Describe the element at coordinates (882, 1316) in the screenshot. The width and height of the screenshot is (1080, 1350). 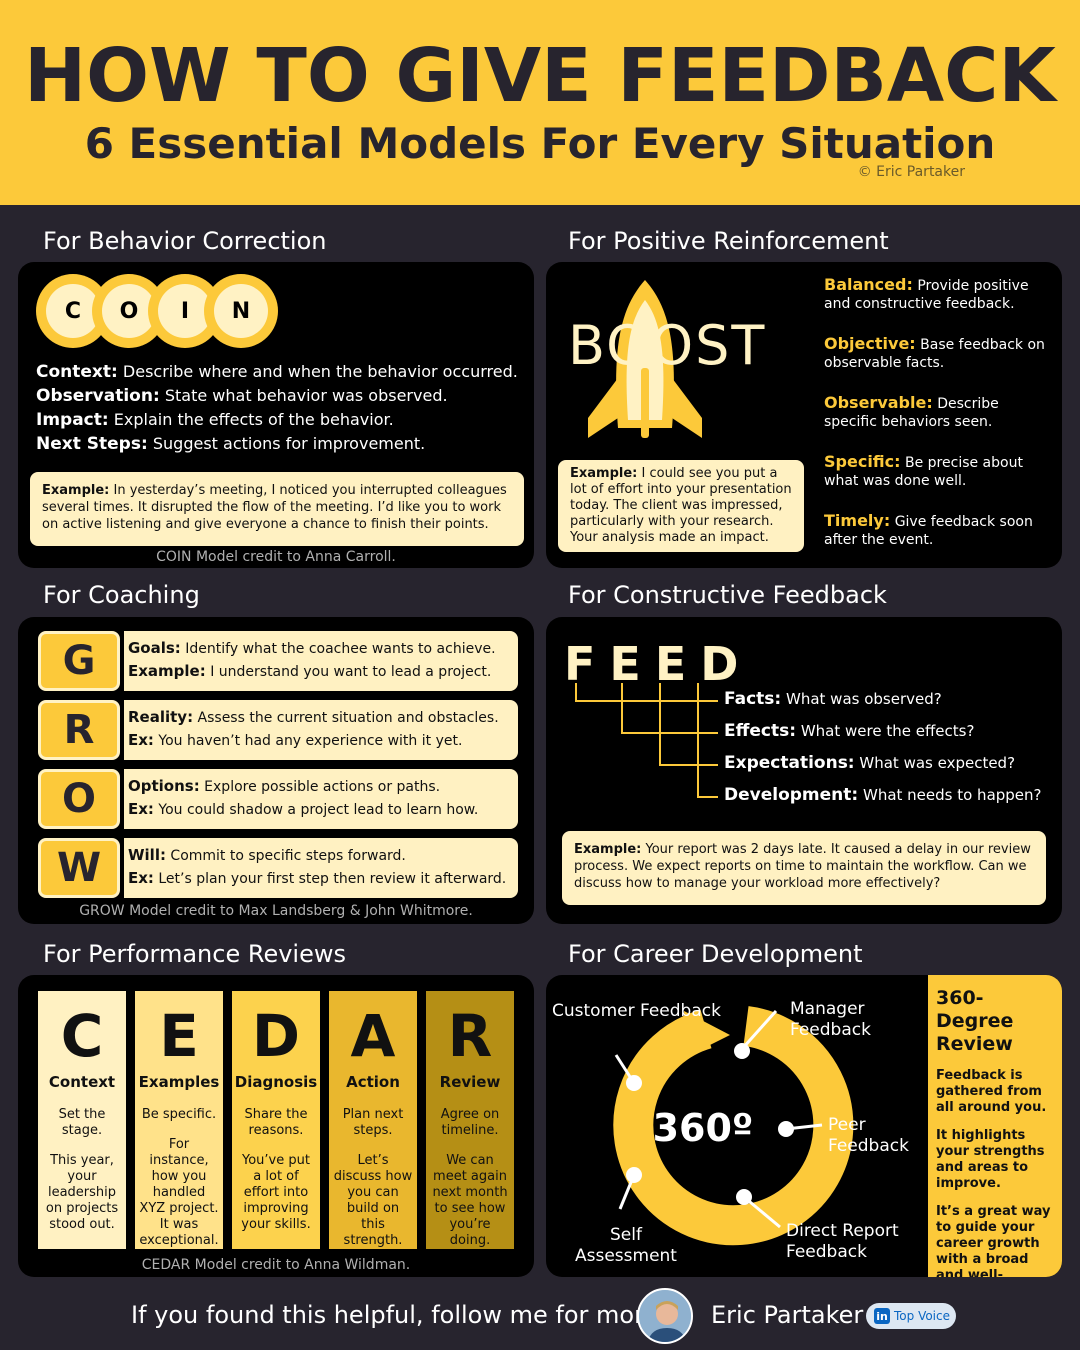
I see `linkedin-icon: in` at that location.